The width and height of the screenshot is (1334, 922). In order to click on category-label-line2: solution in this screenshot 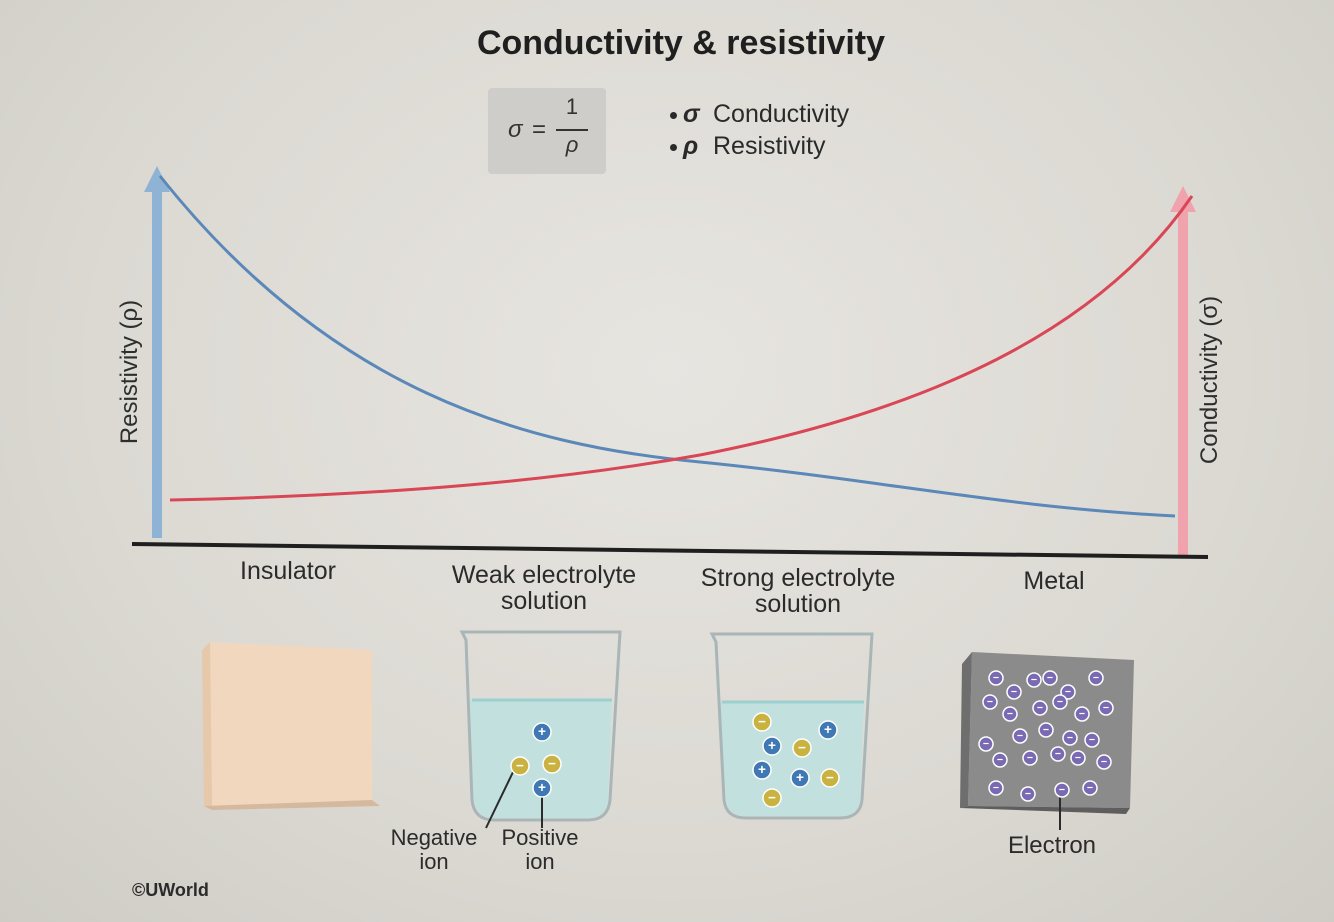, I will do `click(544, 601)`.